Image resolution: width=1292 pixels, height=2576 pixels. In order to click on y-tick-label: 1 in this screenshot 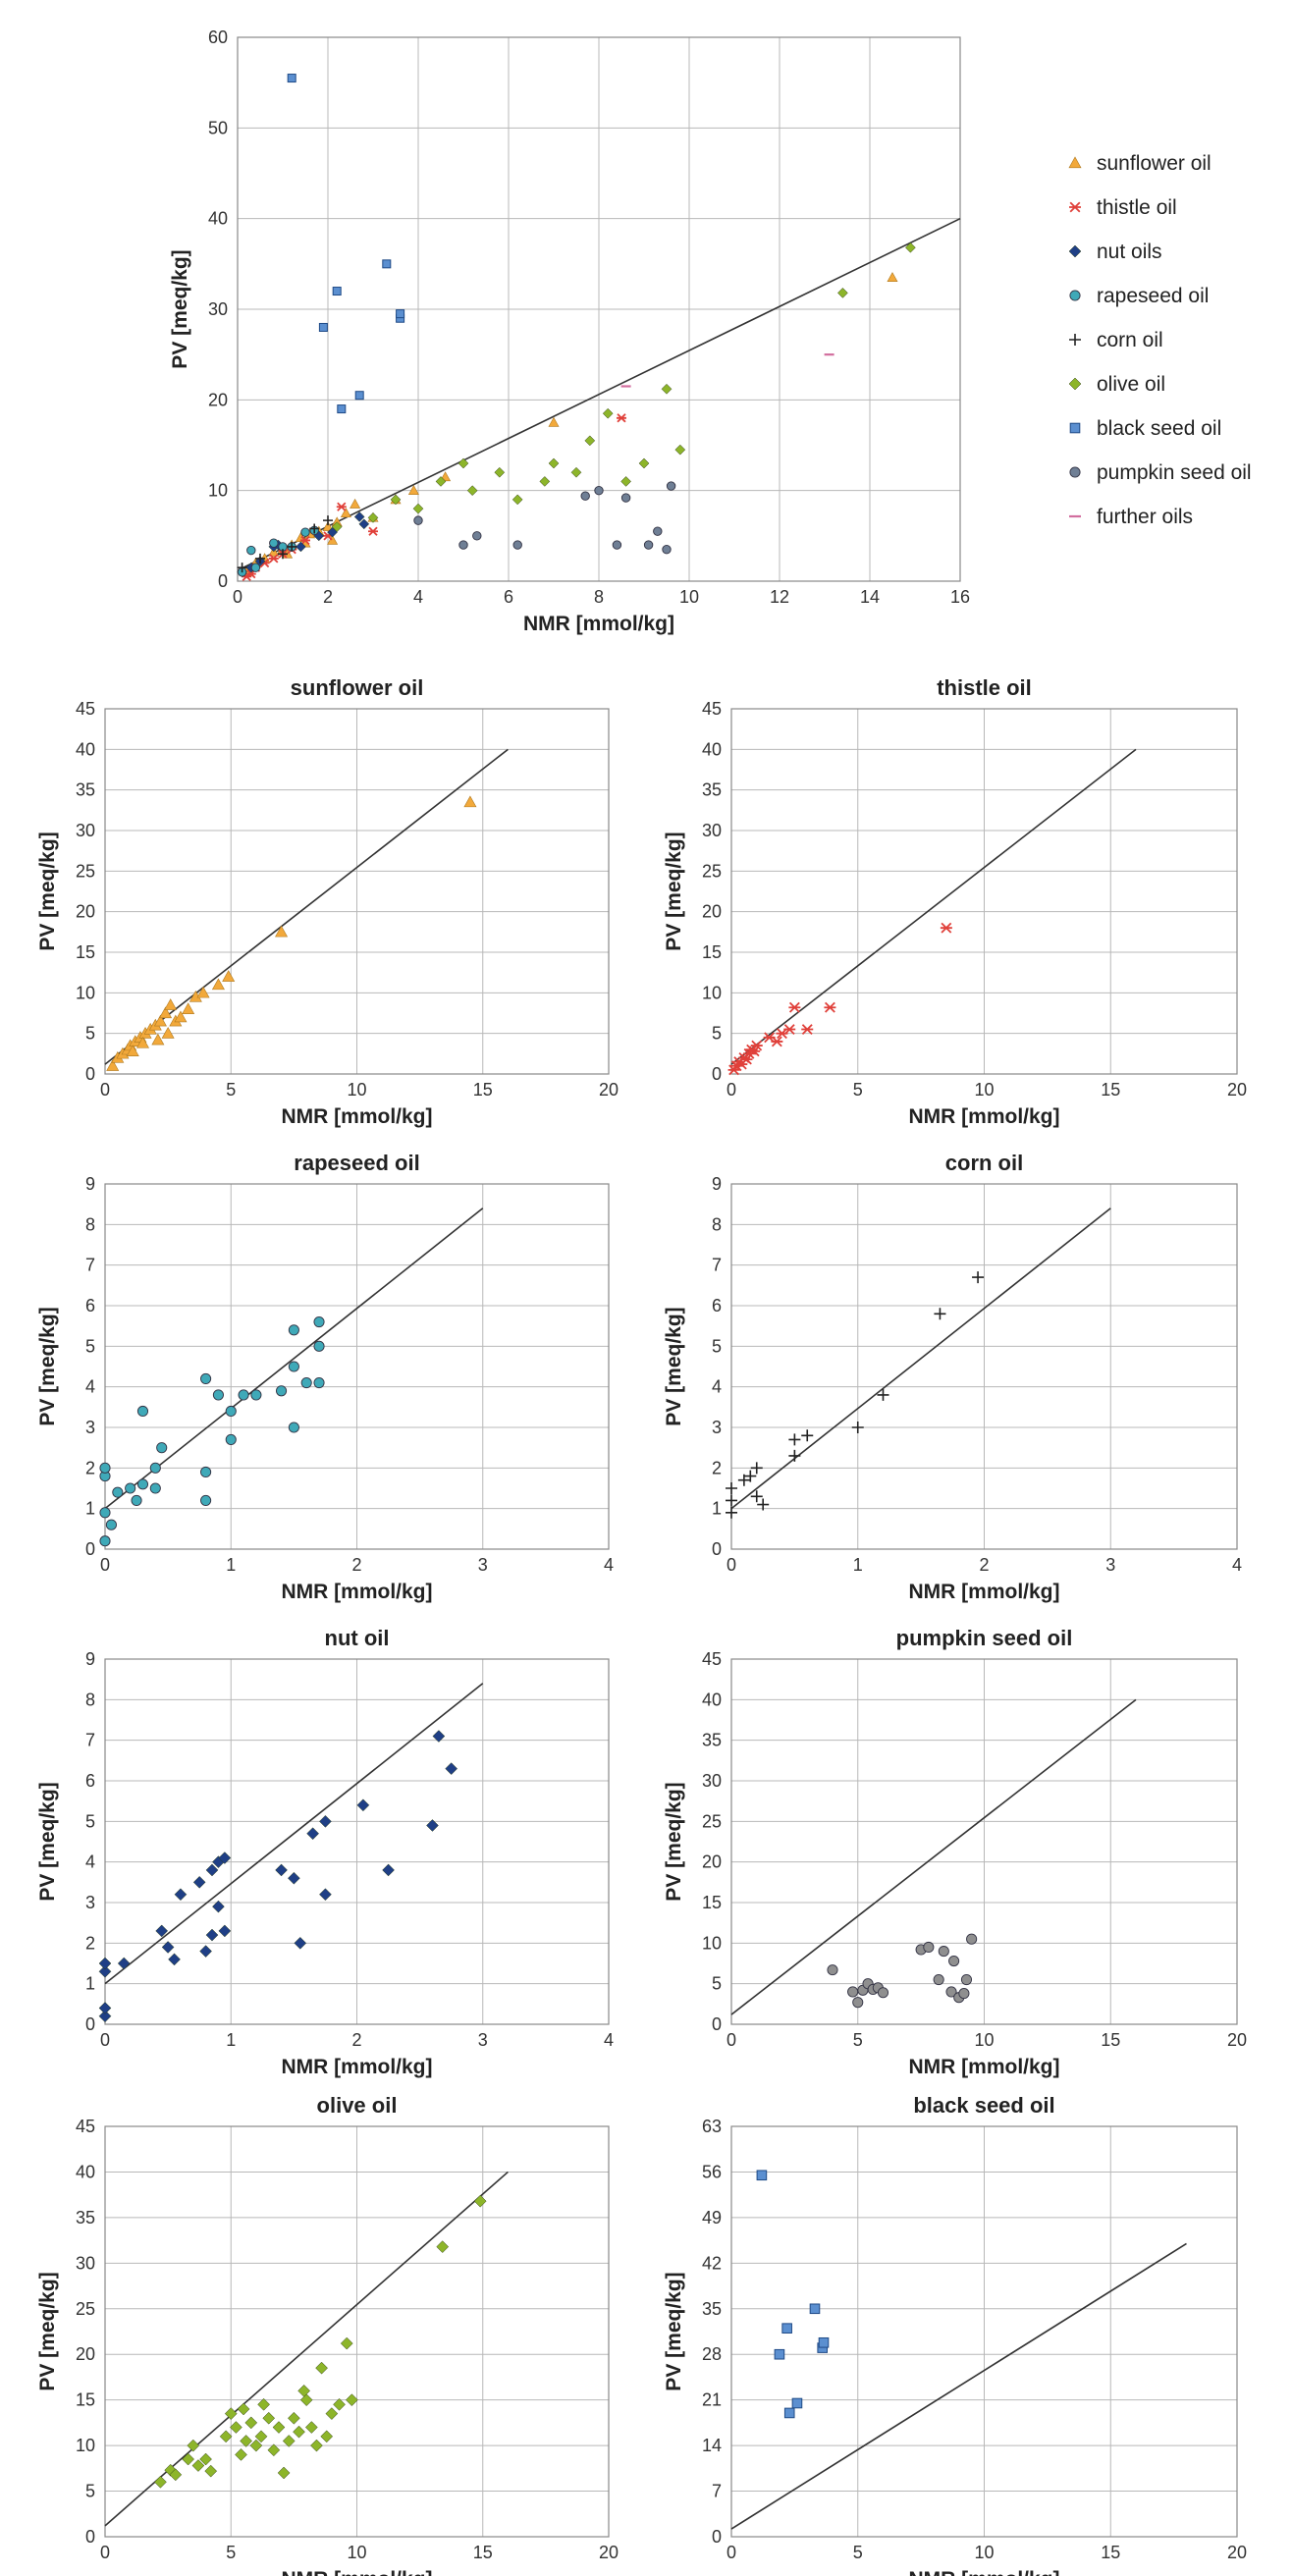, I will do `click(717, 1509)`.